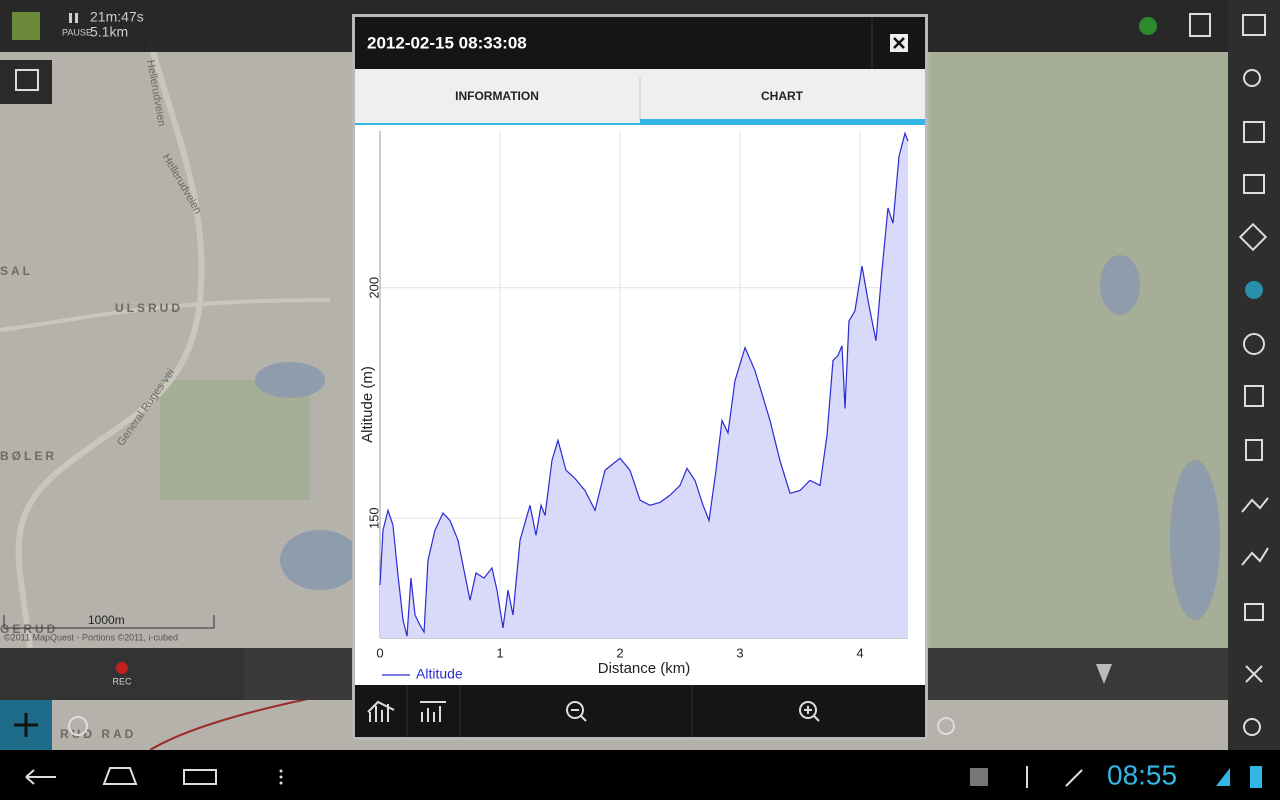 This screenshot has height=800, width=1280. What do you see at coordinates (122, 668) in the screenshot?
I see `rec-icon` at bounding box center [122, 668].